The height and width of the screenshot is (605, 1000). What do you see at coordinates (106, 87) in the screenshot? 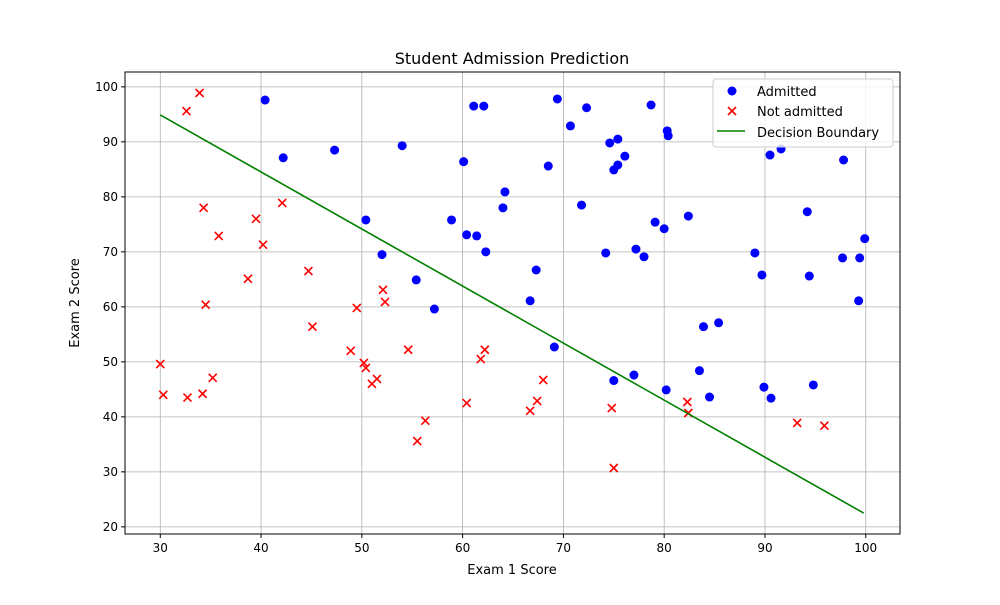
I see `y-tick-label: 100` at bounding box center [106, 87].